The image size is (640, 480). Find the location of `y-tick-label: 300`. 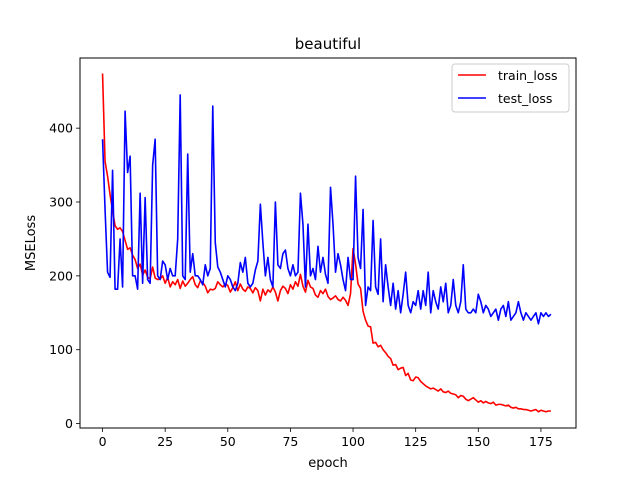

y-tick-label: 300 is located at coordinates (61, 202).